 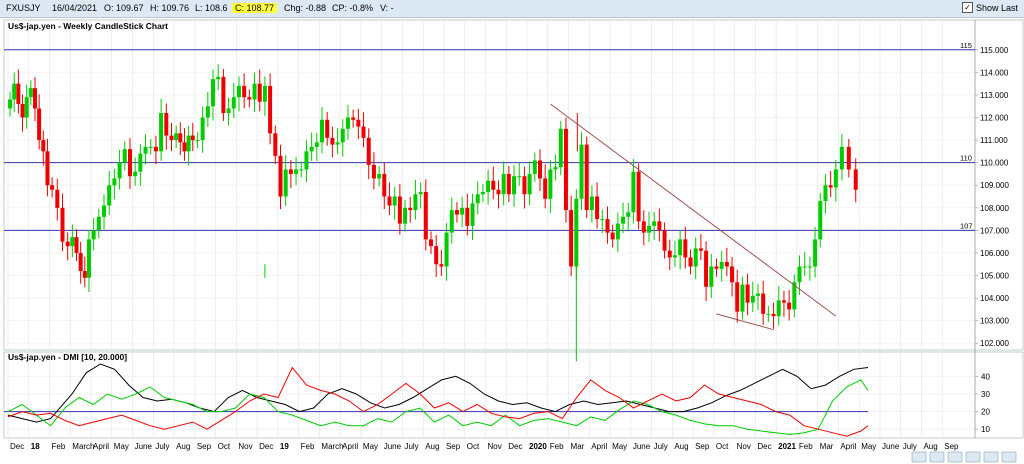 I want to click on x-tick-label: 19, so click(x=284, y=446).